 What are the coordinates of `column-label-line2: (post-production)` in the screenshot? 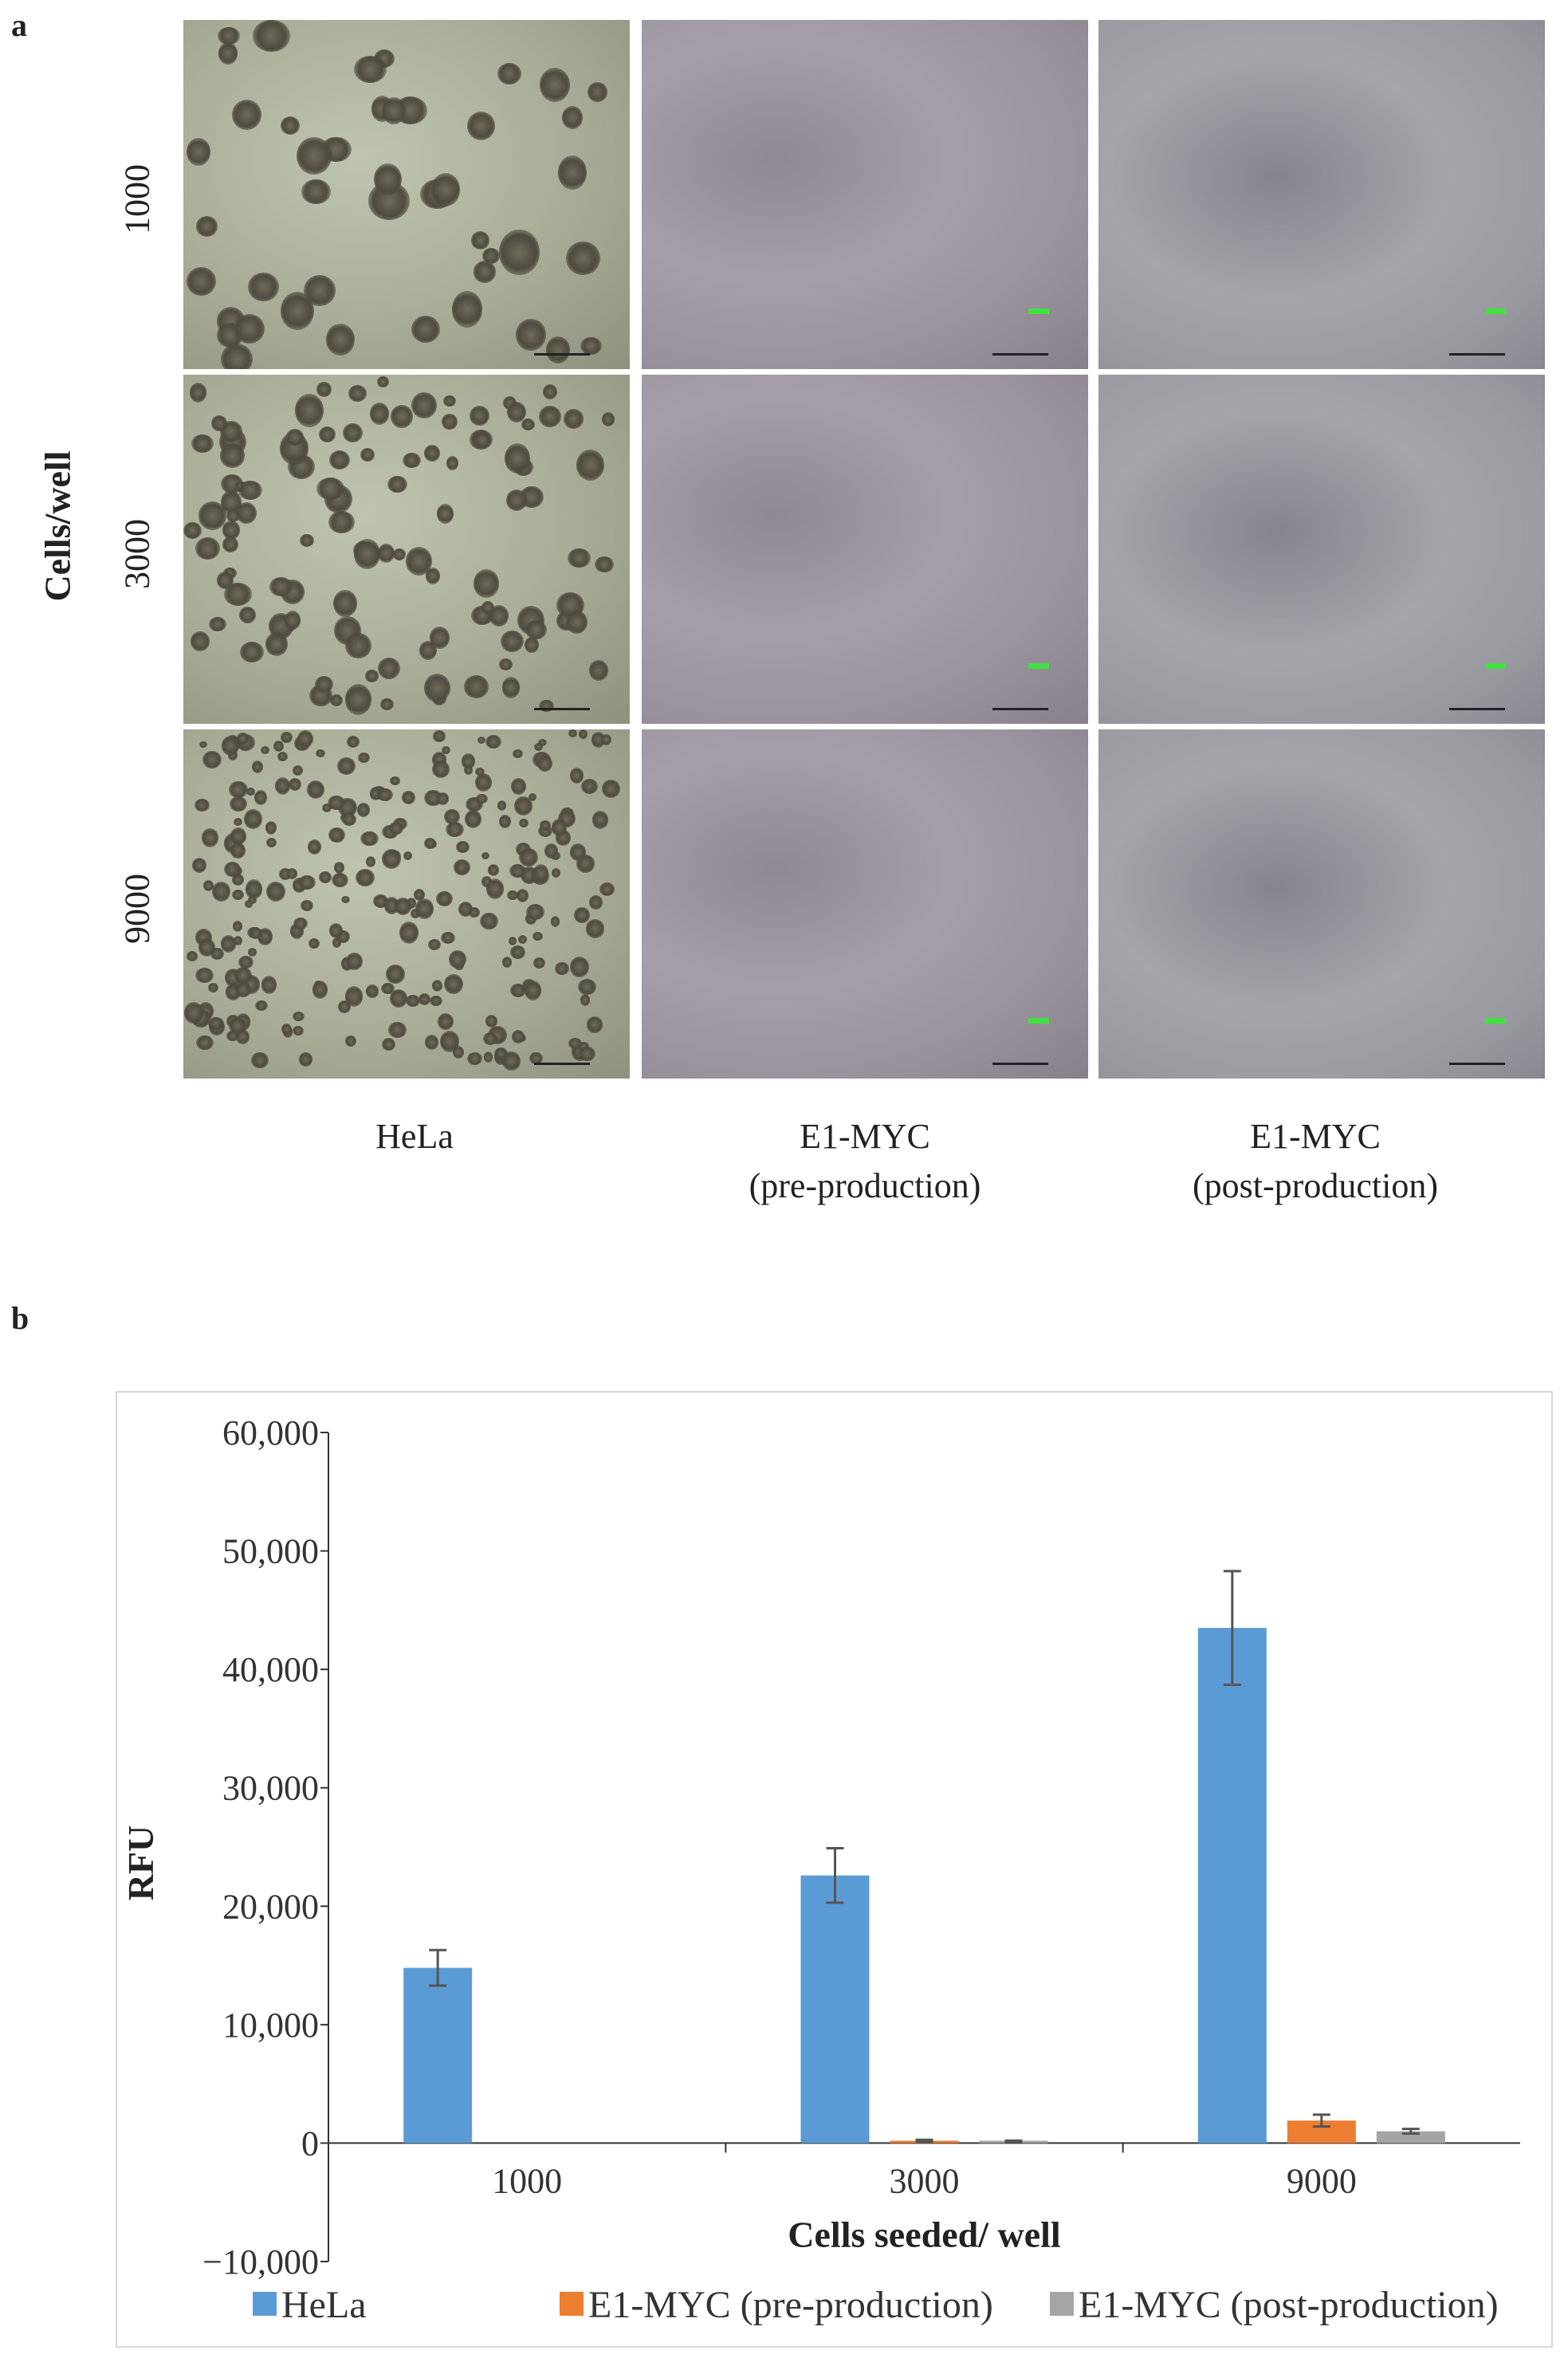 It's located at (1315, 1185).